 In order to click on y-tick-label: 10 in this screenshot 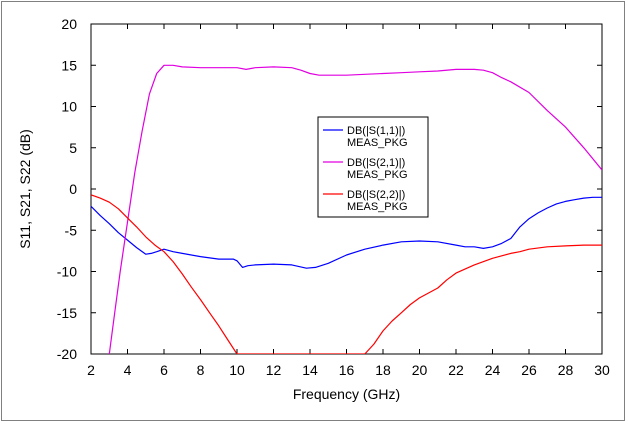, I will do `click(69, 107)`.